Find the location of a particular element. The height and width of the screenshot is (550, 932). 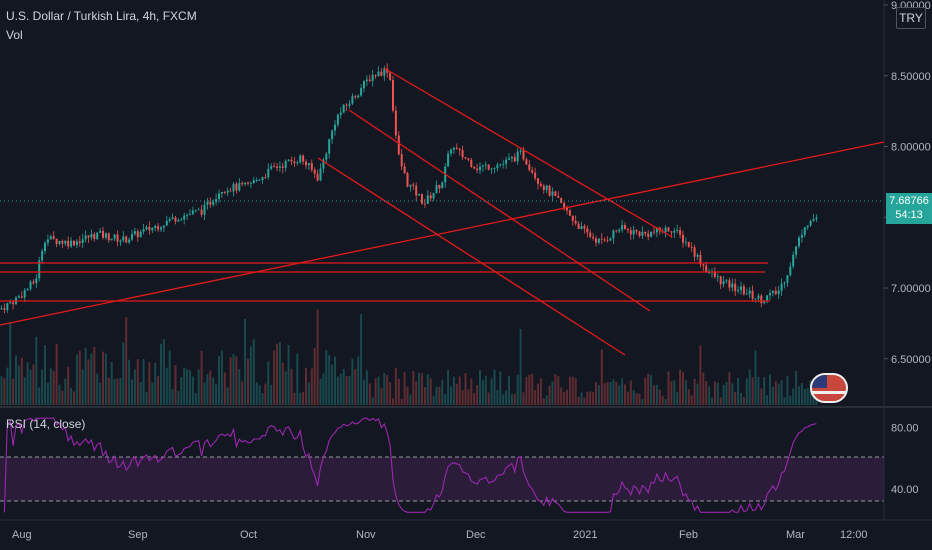

price-tick-label: 7.00000 is located at coordinates (911, 289).